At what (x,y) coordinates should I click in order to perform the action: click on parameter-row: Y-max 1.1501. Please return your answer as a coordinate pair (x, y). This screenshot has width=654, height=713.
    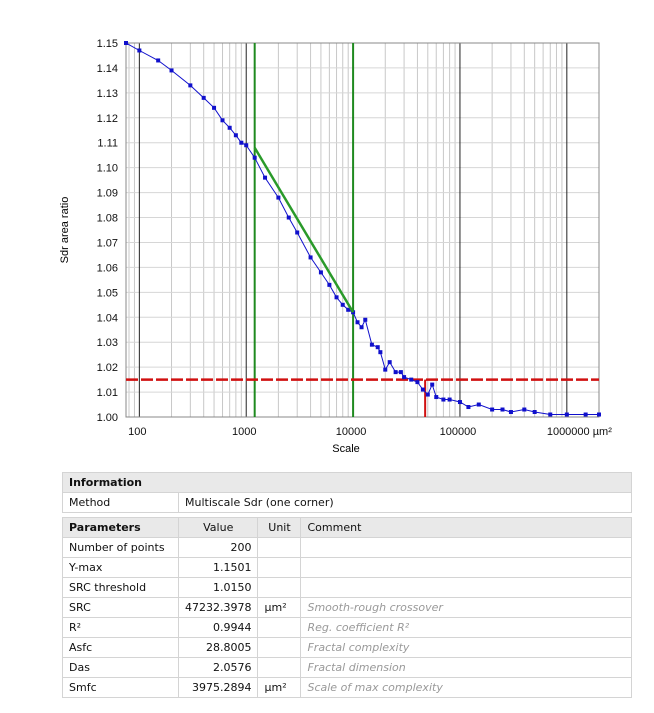
    Looking at the image, I should click on (347, 567).